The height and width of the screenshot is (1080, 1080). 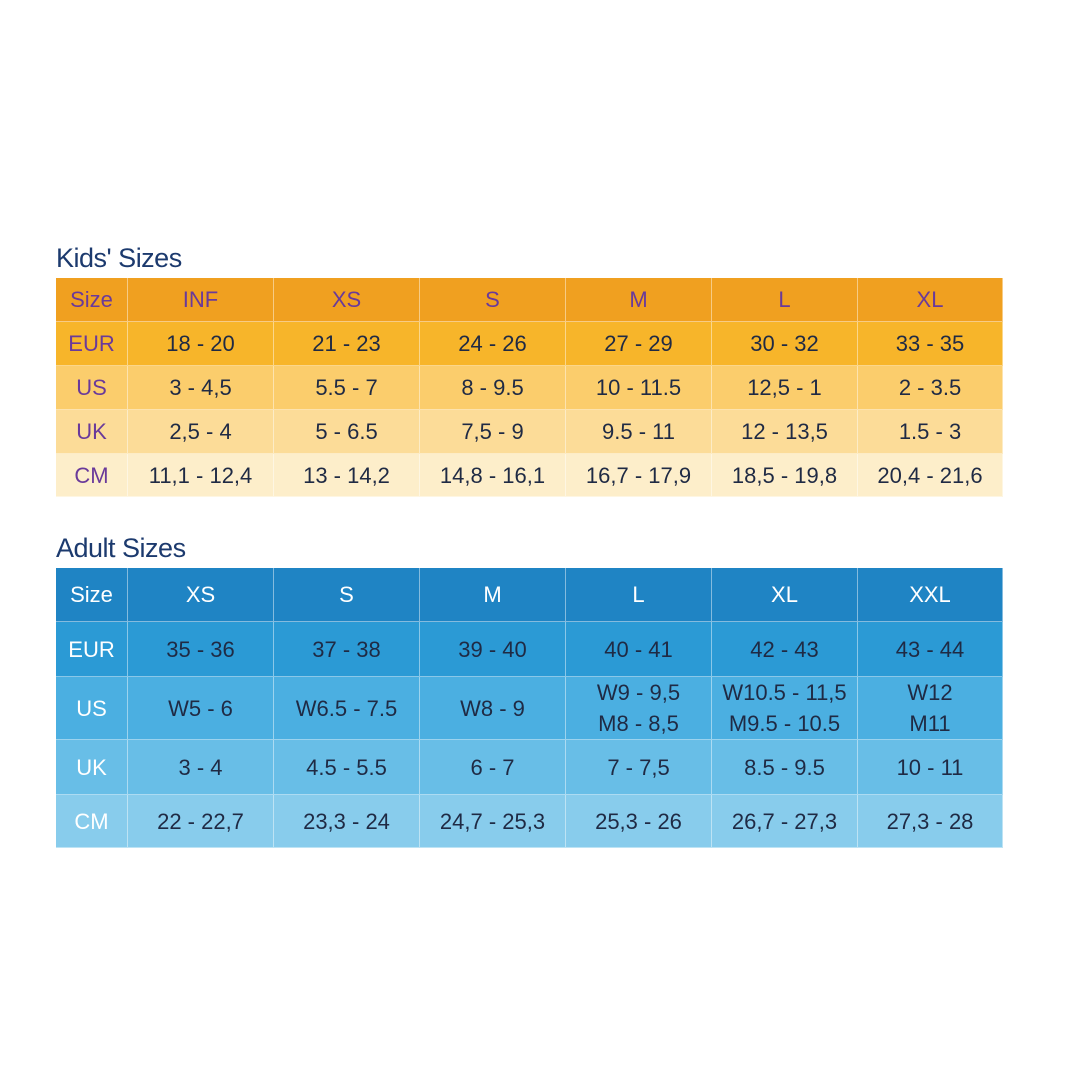 I want to click on size-cell: 37 - 38, so click(x=347, y=649).